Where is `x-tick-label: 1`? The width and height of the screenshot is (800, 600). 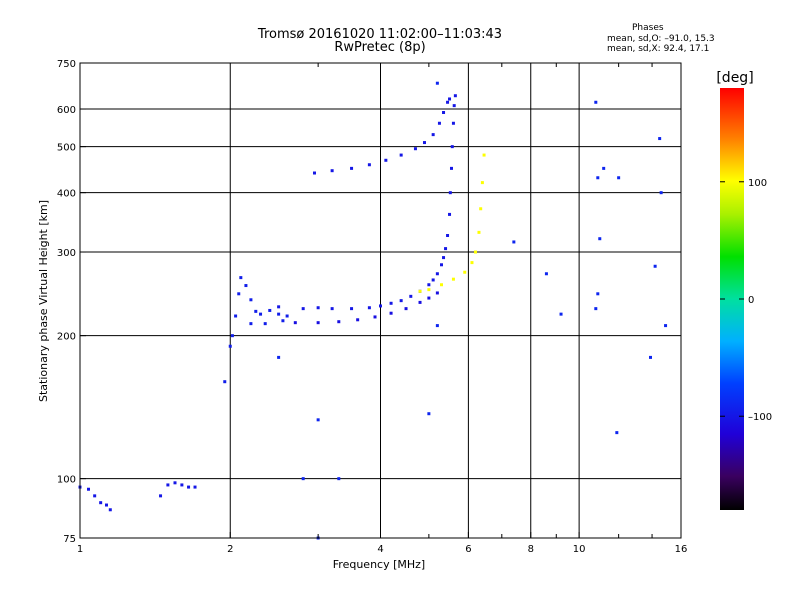
x-tick-label: 1 is located at coordinates (80, 549).